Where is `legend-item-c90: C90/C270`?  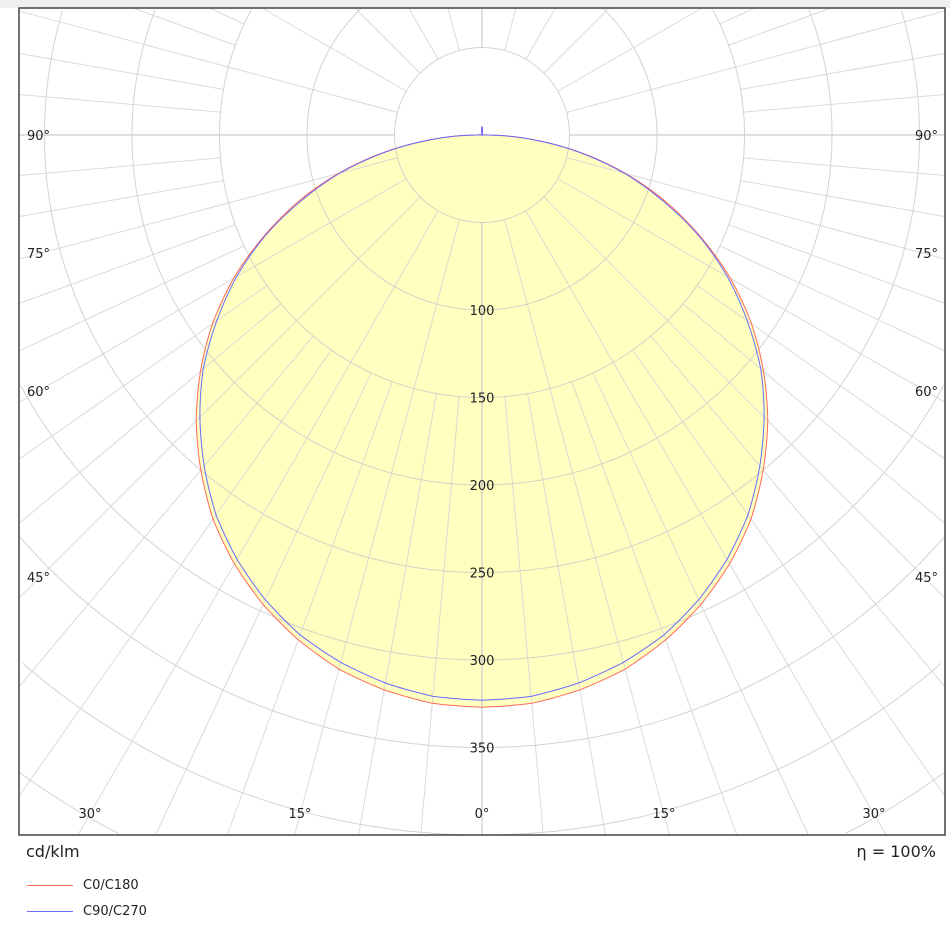 legend-item-c90: C90/C270 is located at coordinates (87, 911).